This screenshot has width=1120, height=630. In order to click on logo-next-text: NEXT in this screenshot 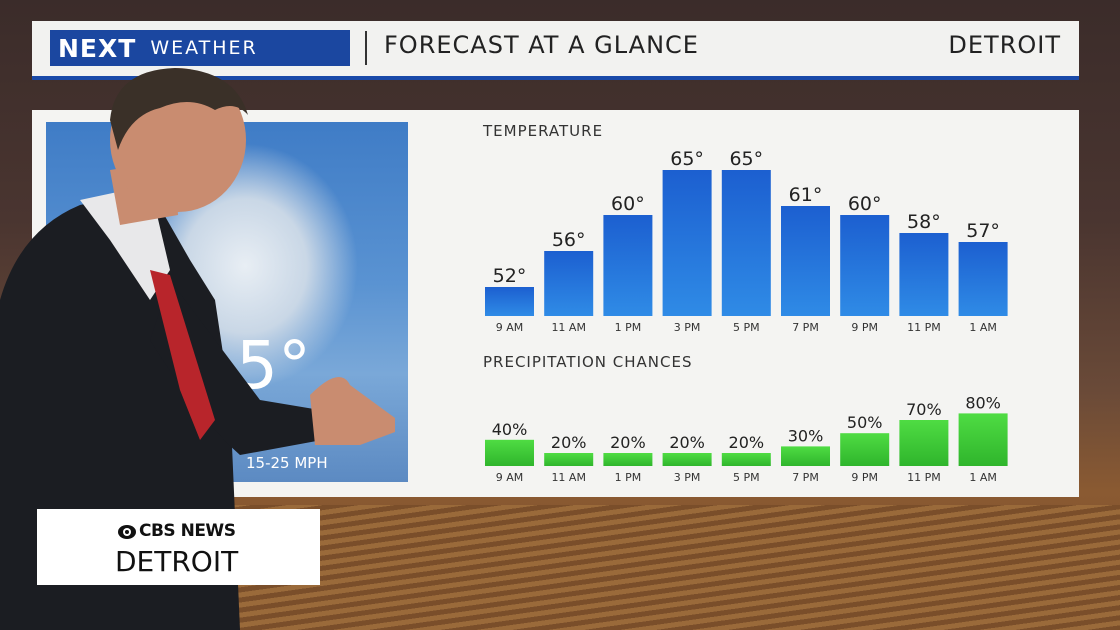, I will do `click(97, 48)`.